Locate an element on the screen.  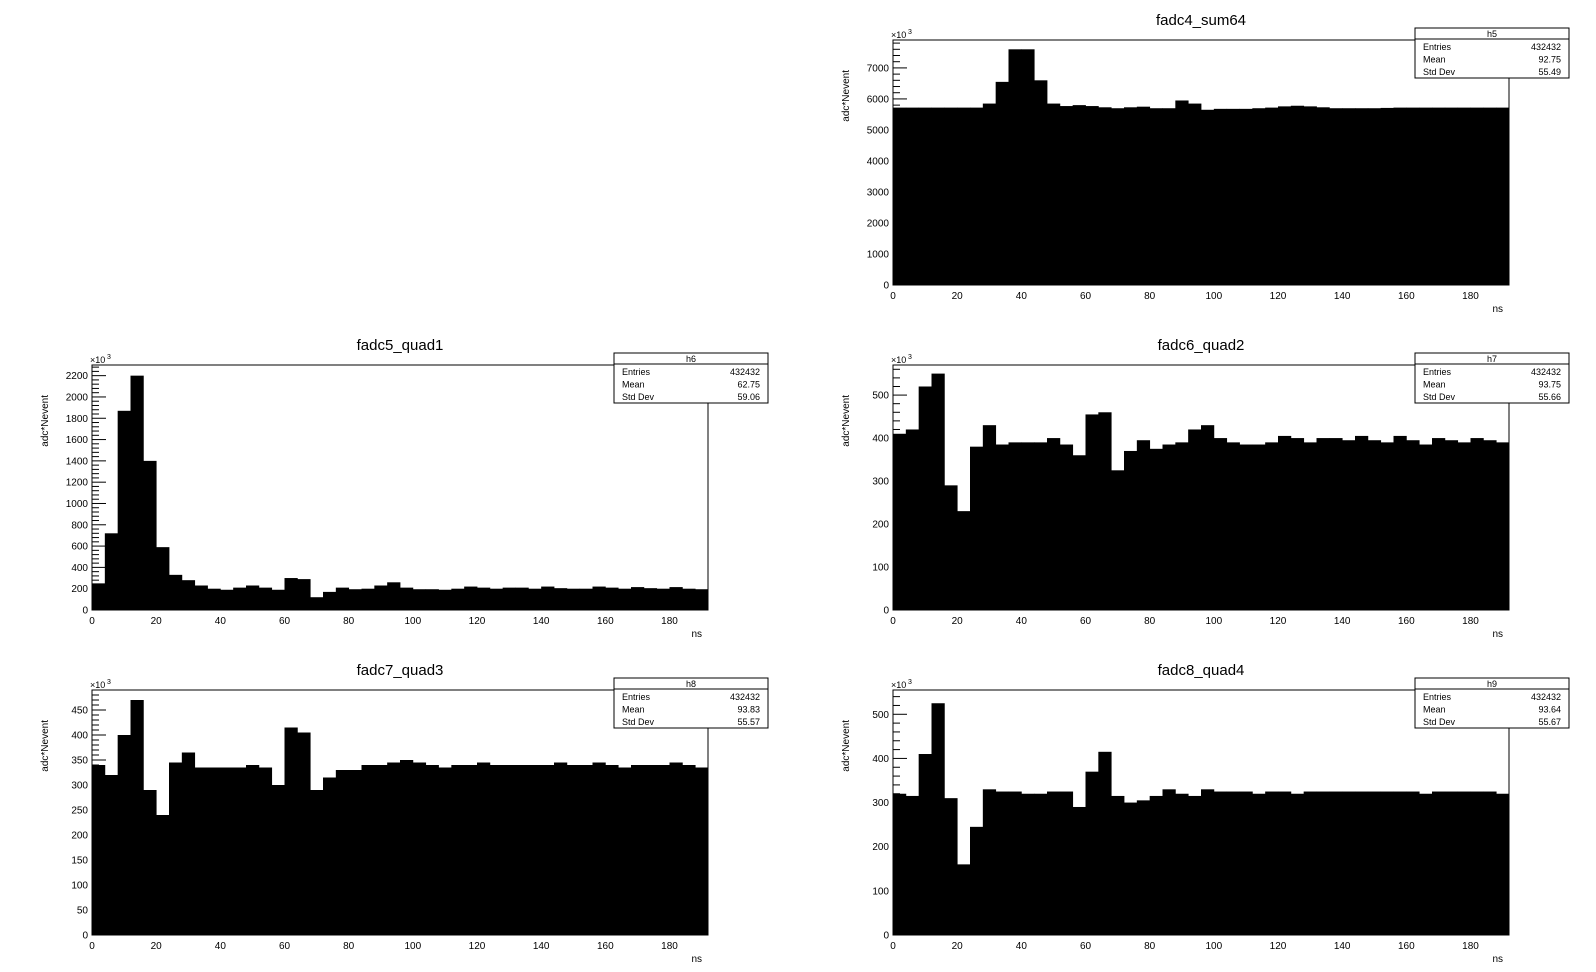
x-tick-label: 0 is located at coordinates (92, 946).